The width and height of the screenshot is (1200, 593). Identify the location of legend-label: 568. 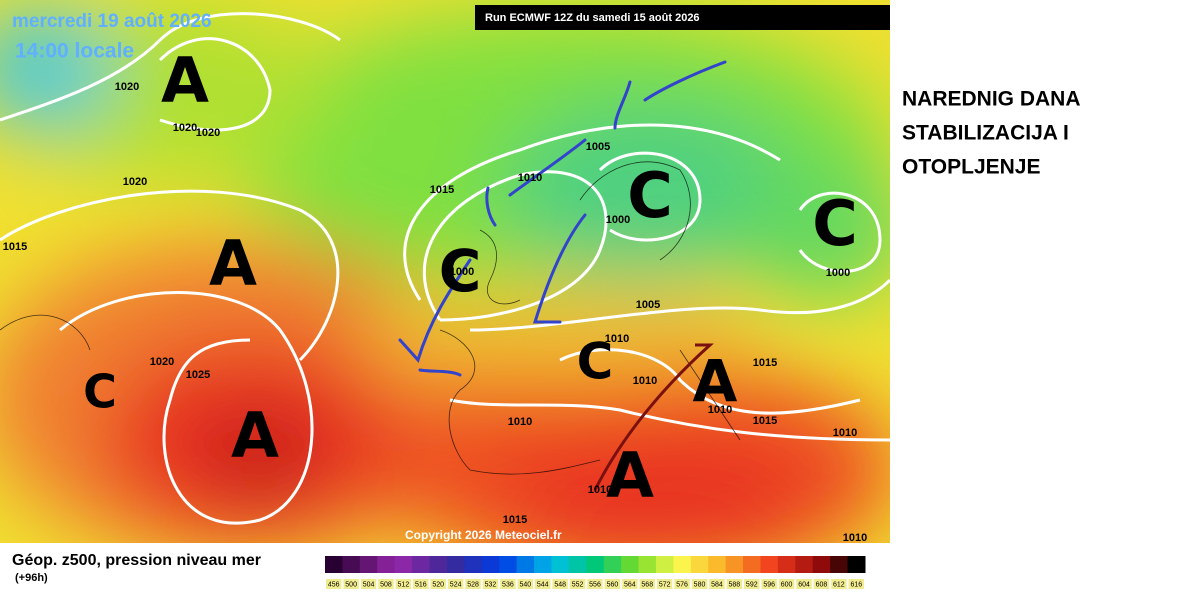
(647, 584).